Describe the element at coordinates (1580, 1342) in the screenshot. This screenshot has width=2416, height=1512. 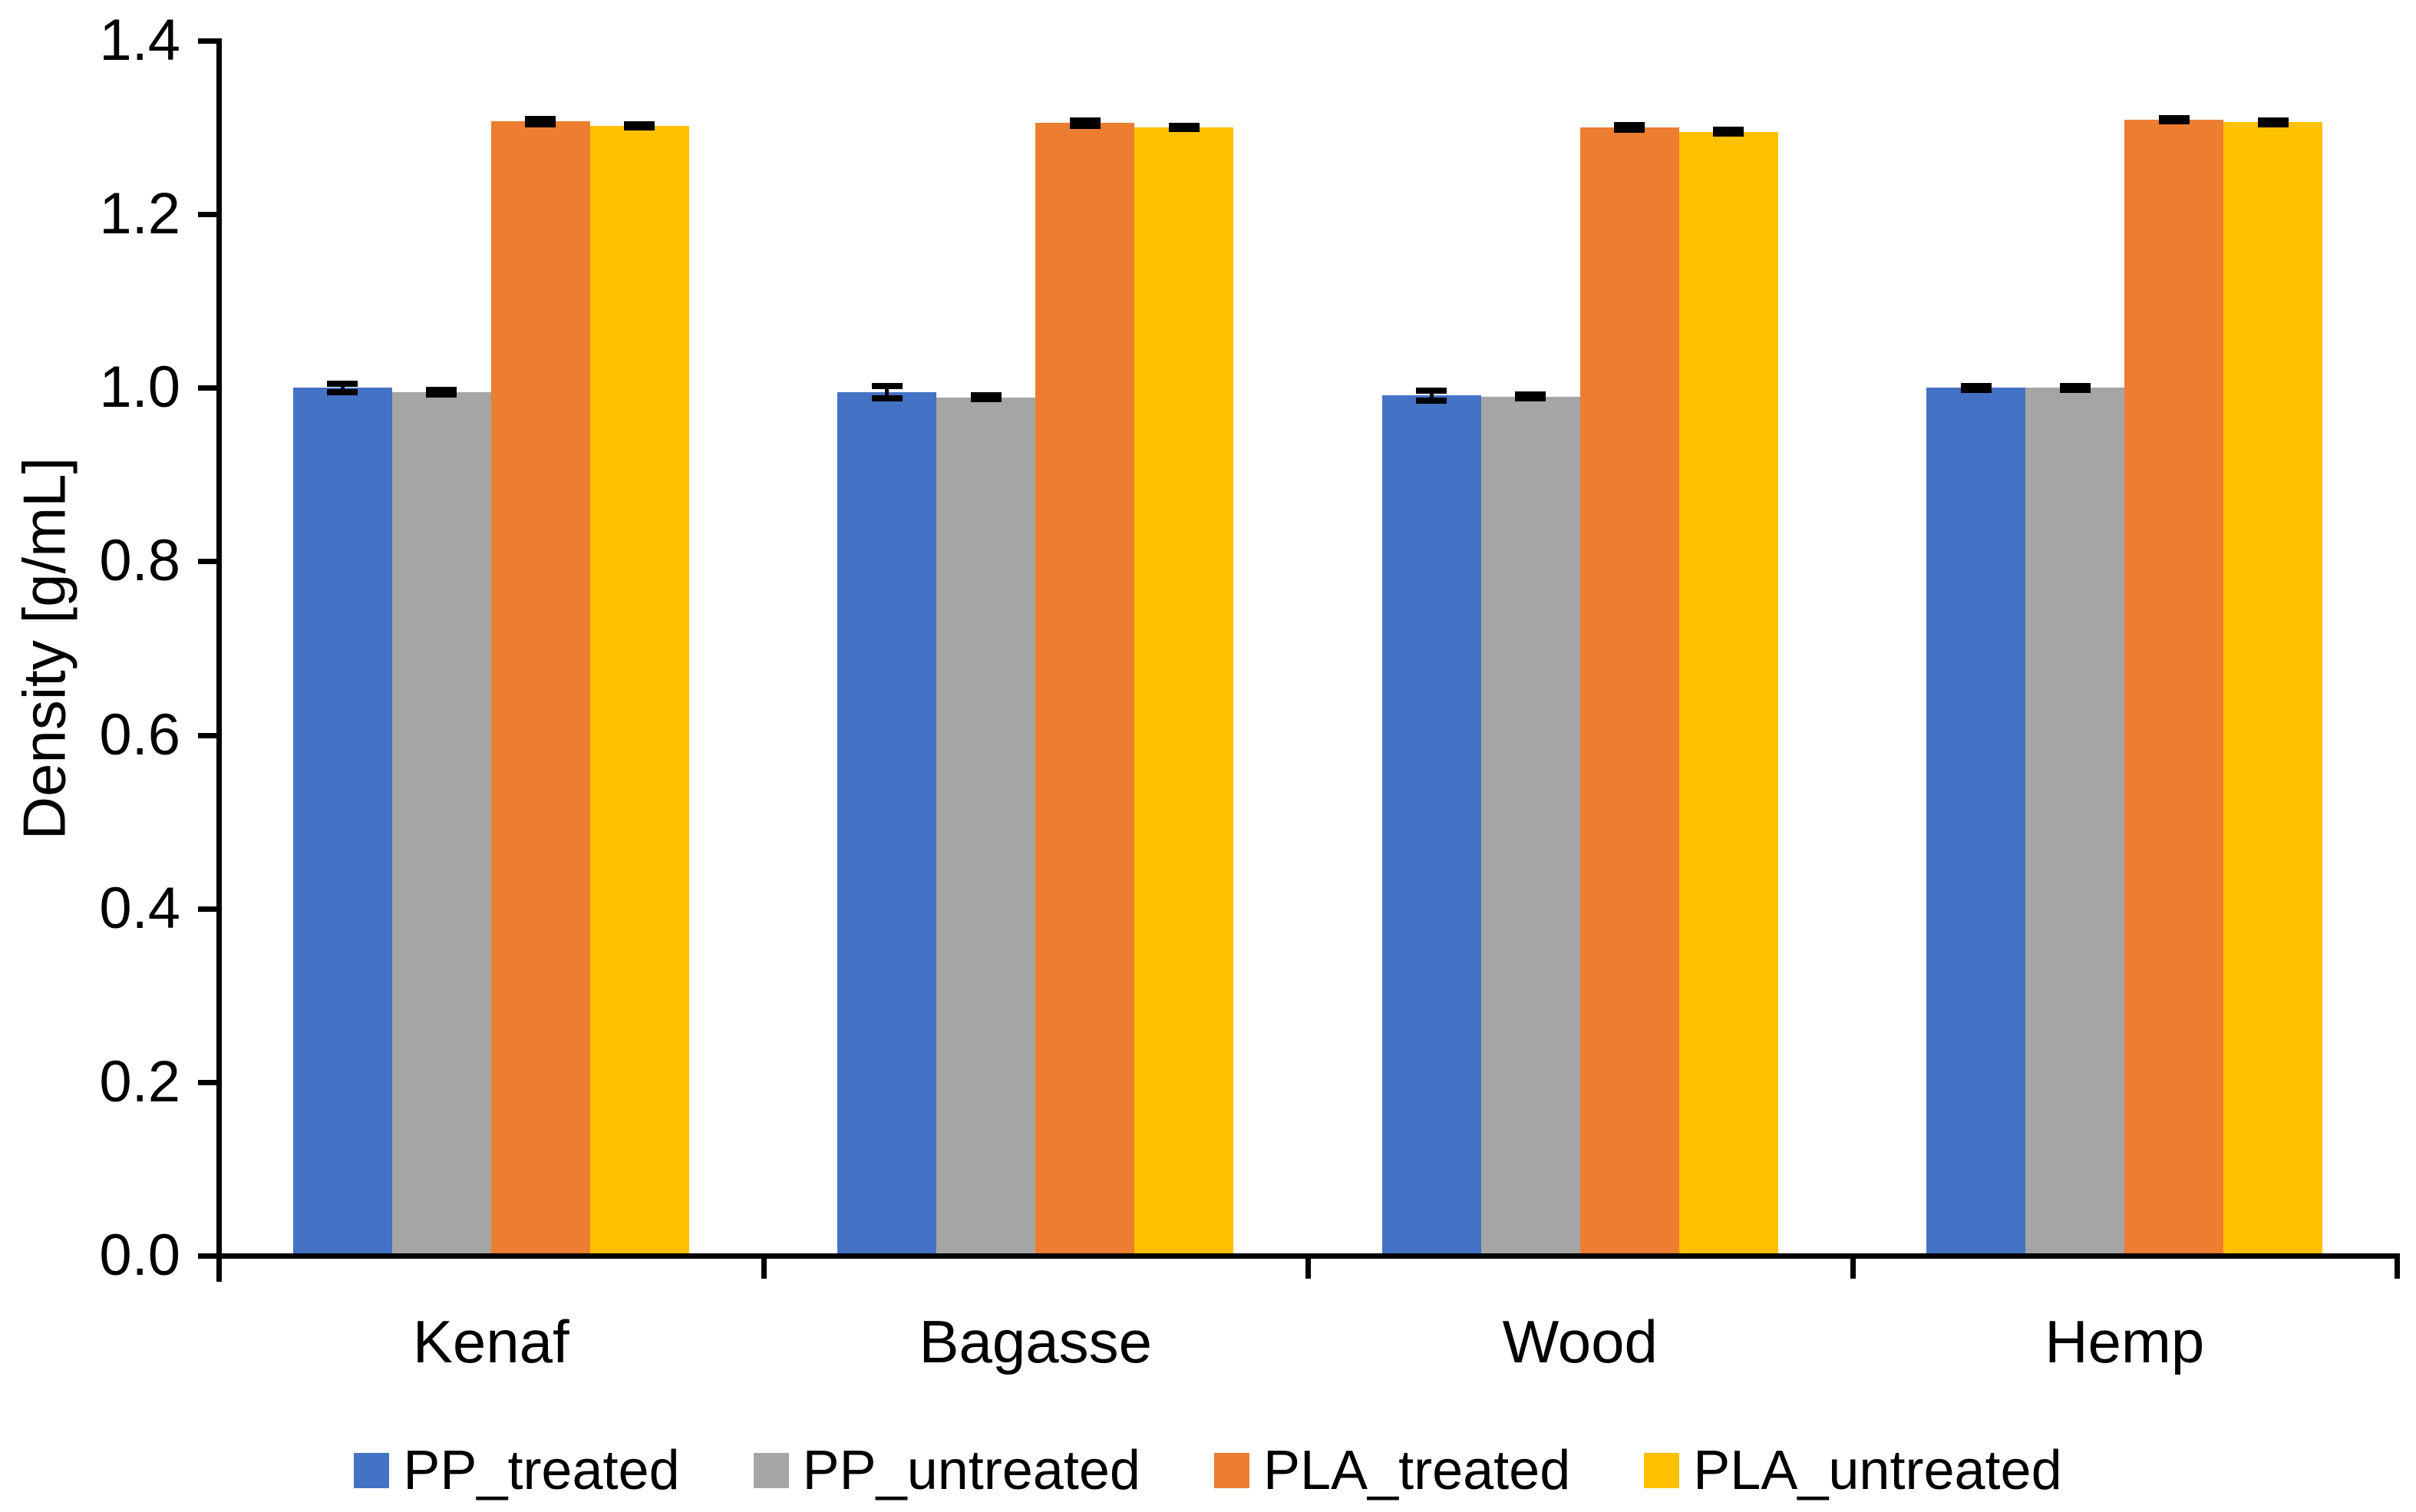
I see `category-label: Wood` at that location.